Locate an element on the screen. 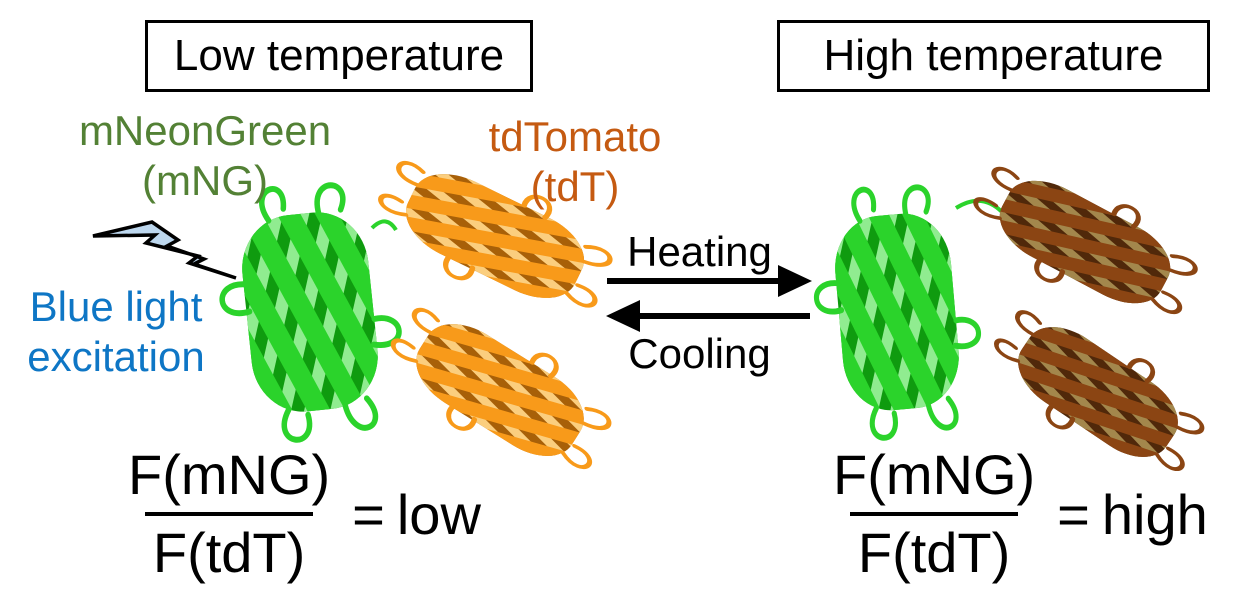 This screenshot has width=1238, height=609. heating-arrow-icon is located at coordinates (709, 281).